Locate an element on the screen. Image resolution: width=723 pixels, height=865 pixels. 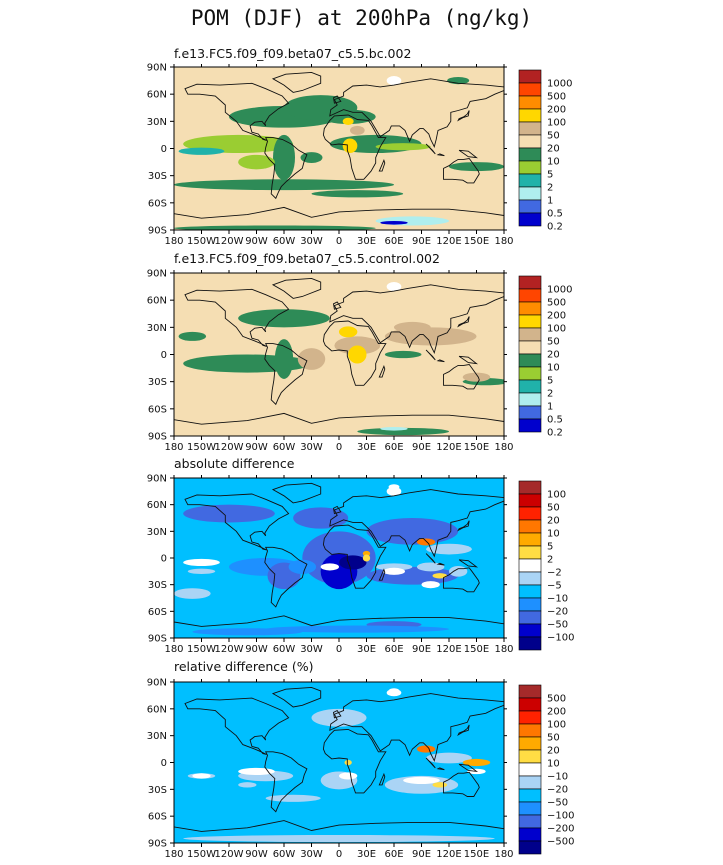
y-tick-label: 60S is located at coordinates (157, 612).